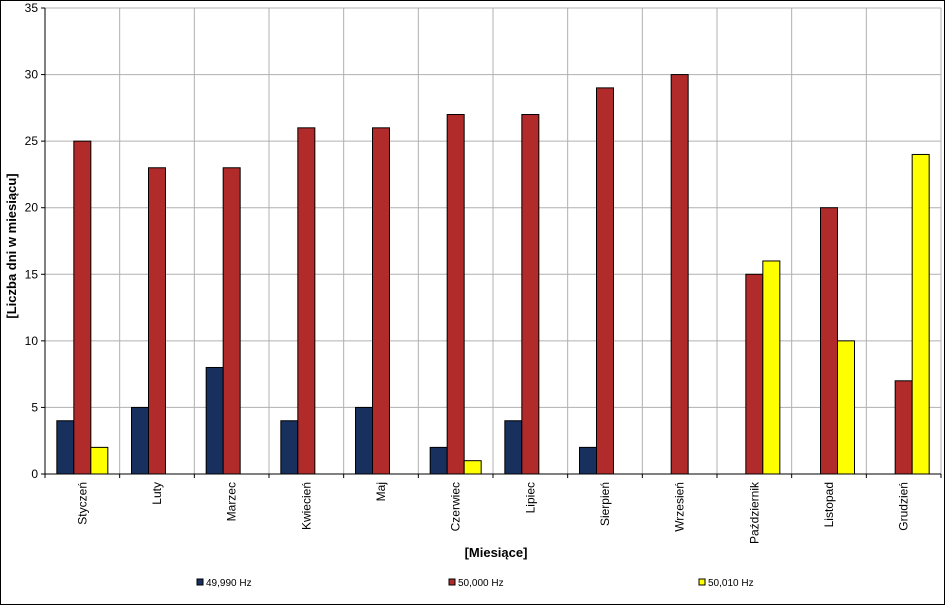 The width and height of the screenshot is (945, 609). What do you see at coordinates (731, 583) in the screenshot?
I see `legend-label: 50,010 Hz` at bounding box center [731, 583].